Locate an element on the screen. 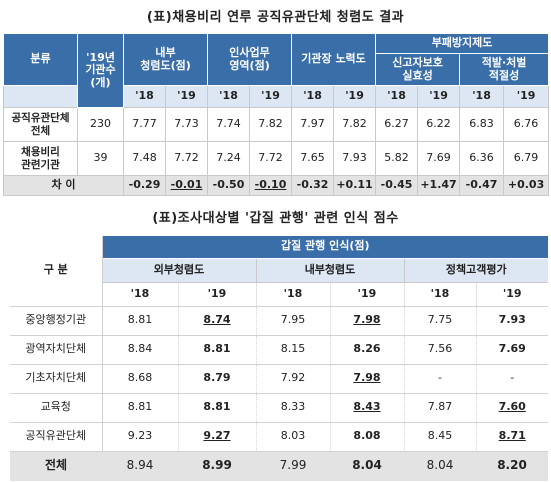  table-row: 공직유관단체 9.23 9.27 8.03 8.08 8.45 8.71 is located at coordinates (279, 437).